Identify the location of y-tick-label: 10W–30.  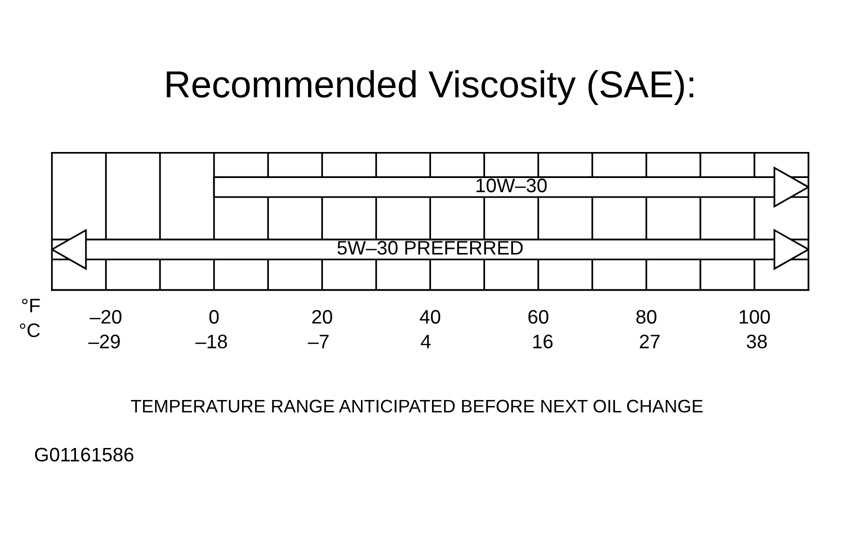
(511, 185).